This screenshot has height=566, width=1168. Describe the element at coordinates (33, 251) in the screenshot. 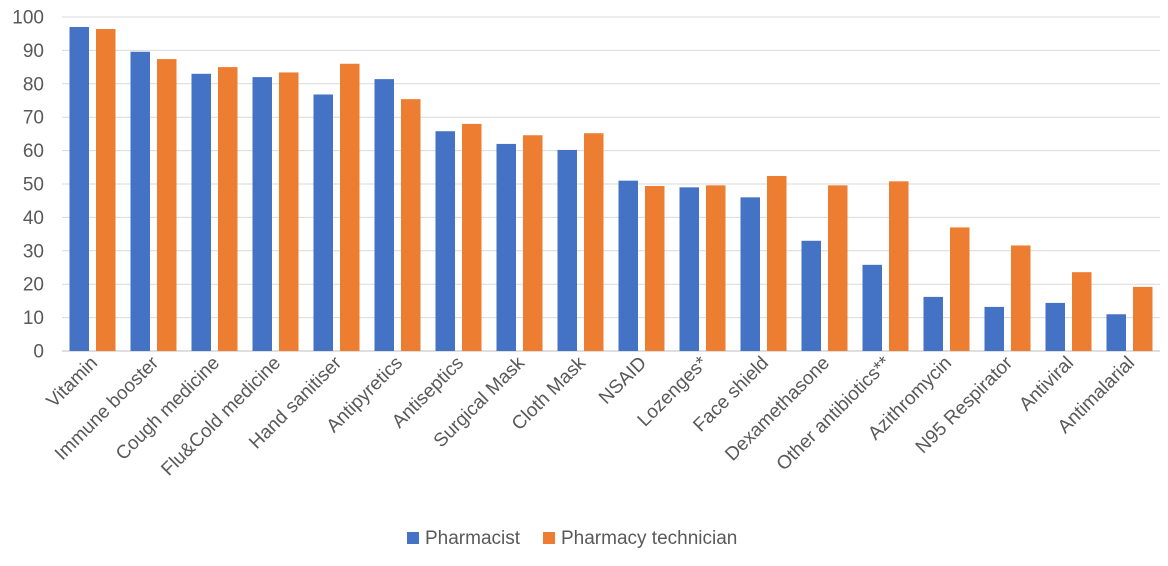

I see `y-tick-label: 30` at that location.